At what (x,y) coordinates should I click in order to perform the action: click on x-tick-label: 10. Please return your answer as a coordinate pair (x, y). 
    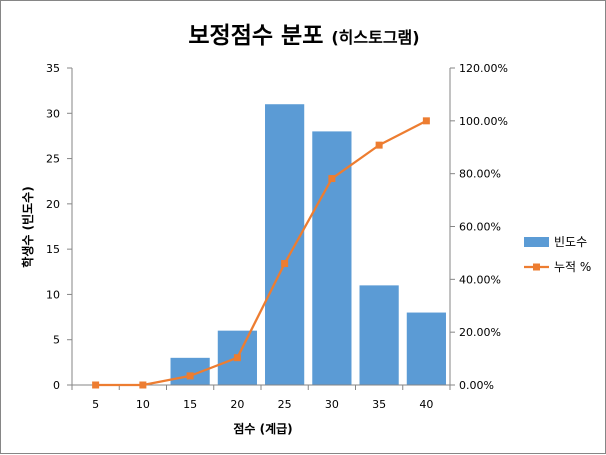
    Looking at the image, I should click on (143, 404).